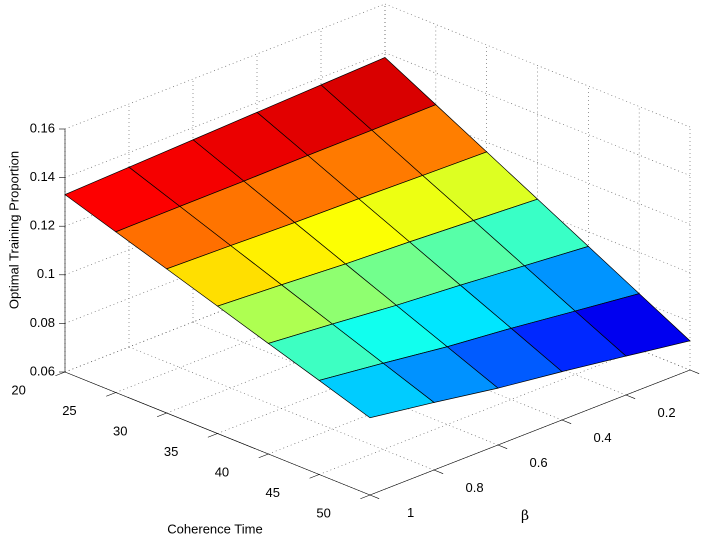 The height and width of the screenshot is (542, 709). Describe the element at coordinates (42, 370) in the screenshot. I see `z-tick-label: 0.06` at that location.